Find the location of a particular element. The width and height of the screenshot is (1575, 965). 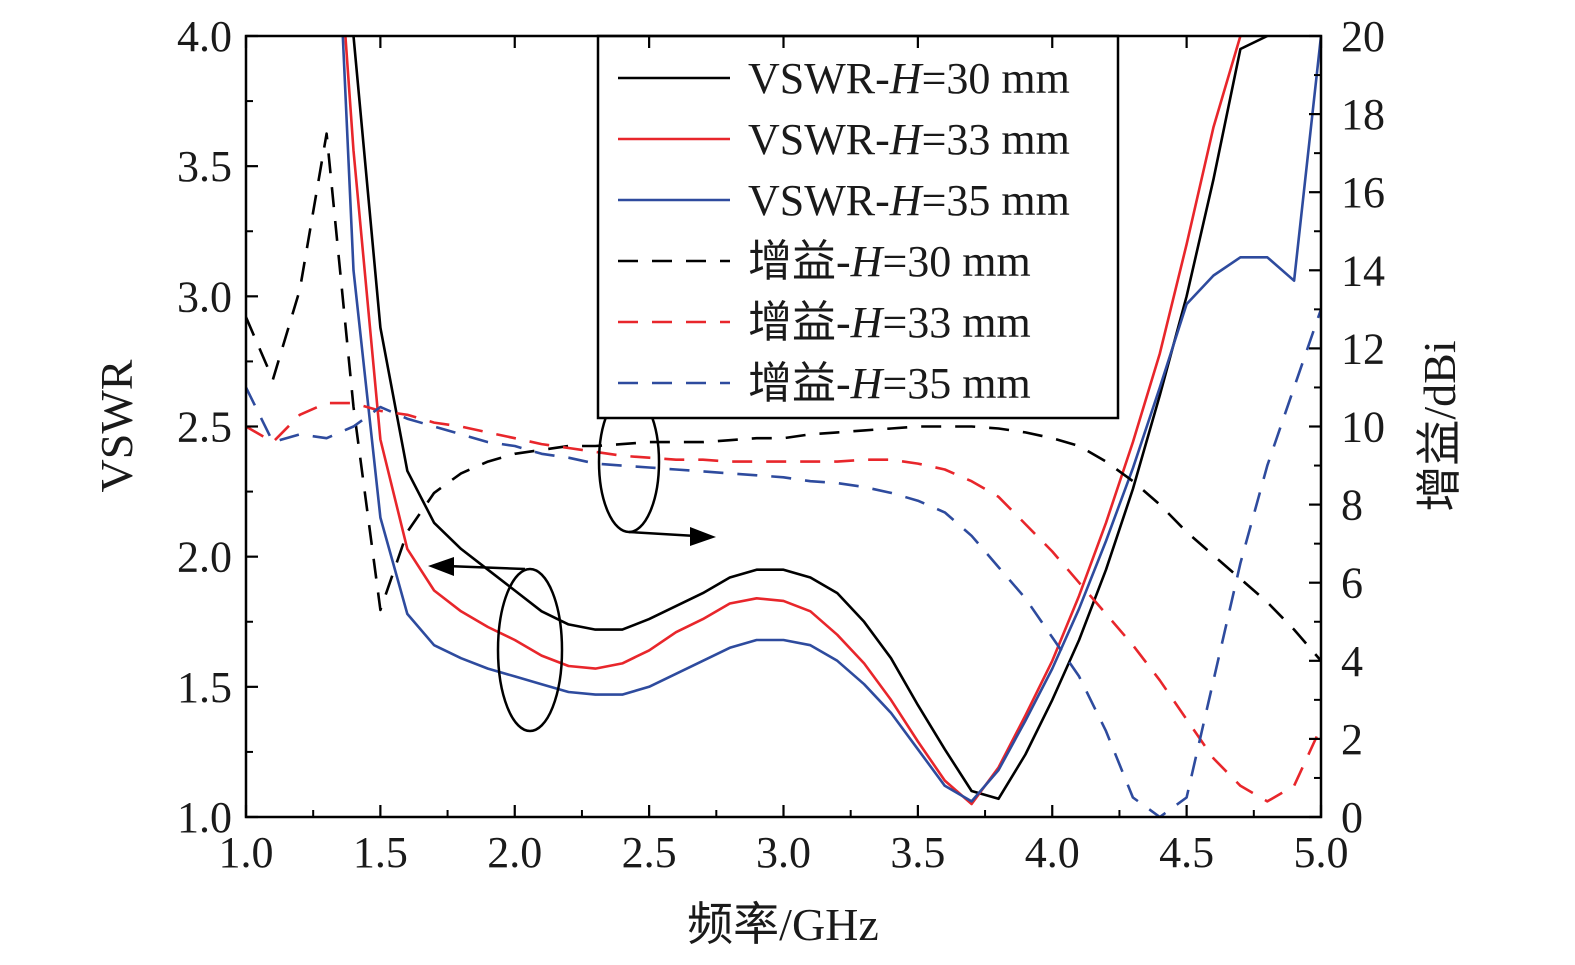

legend-box is located at coordinates (858, 227).